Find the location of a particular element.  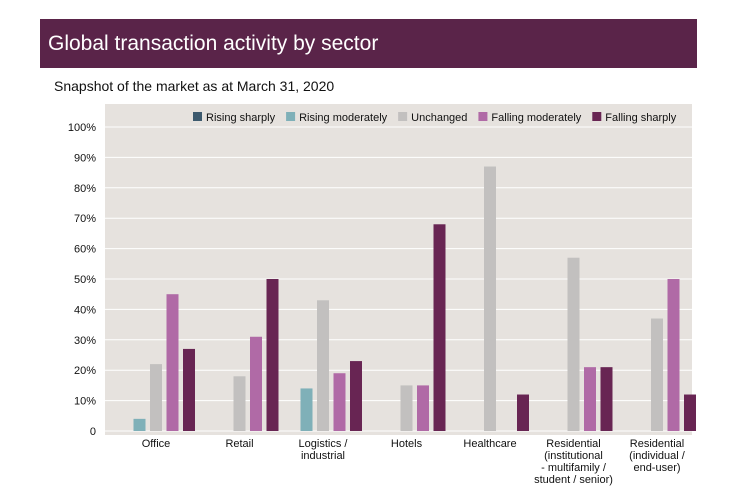

y-tick-label: 20% is located at coordinates (85, 371).